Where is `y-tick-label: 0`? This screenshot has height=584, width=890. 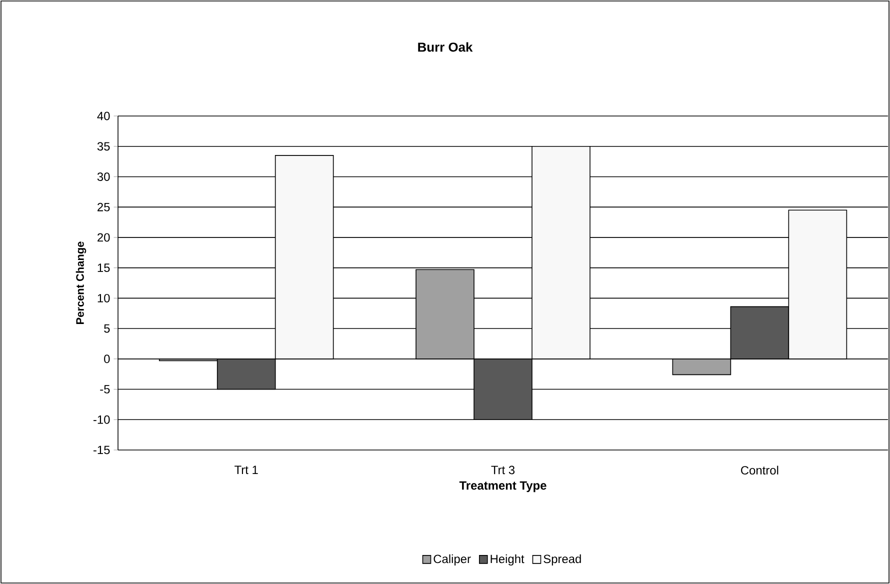 y-tick-label: 0 is located at coordinates (107, 359).